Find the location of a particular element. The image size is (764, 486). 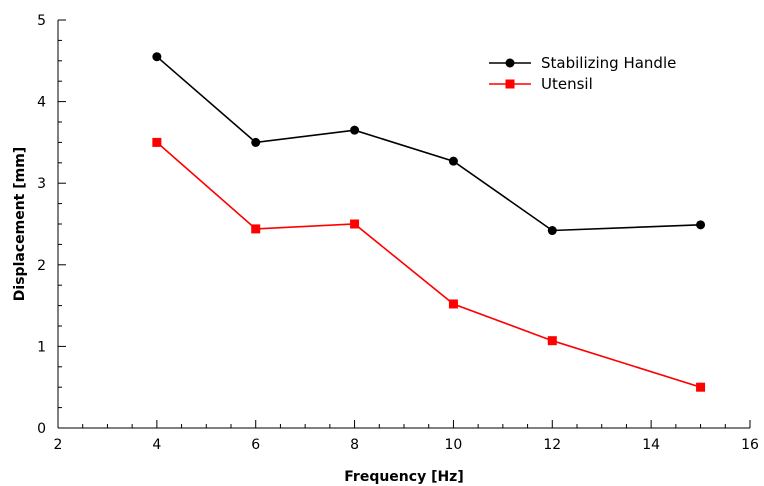

y-tick-label: 2 is located at coordinates (41, 266).